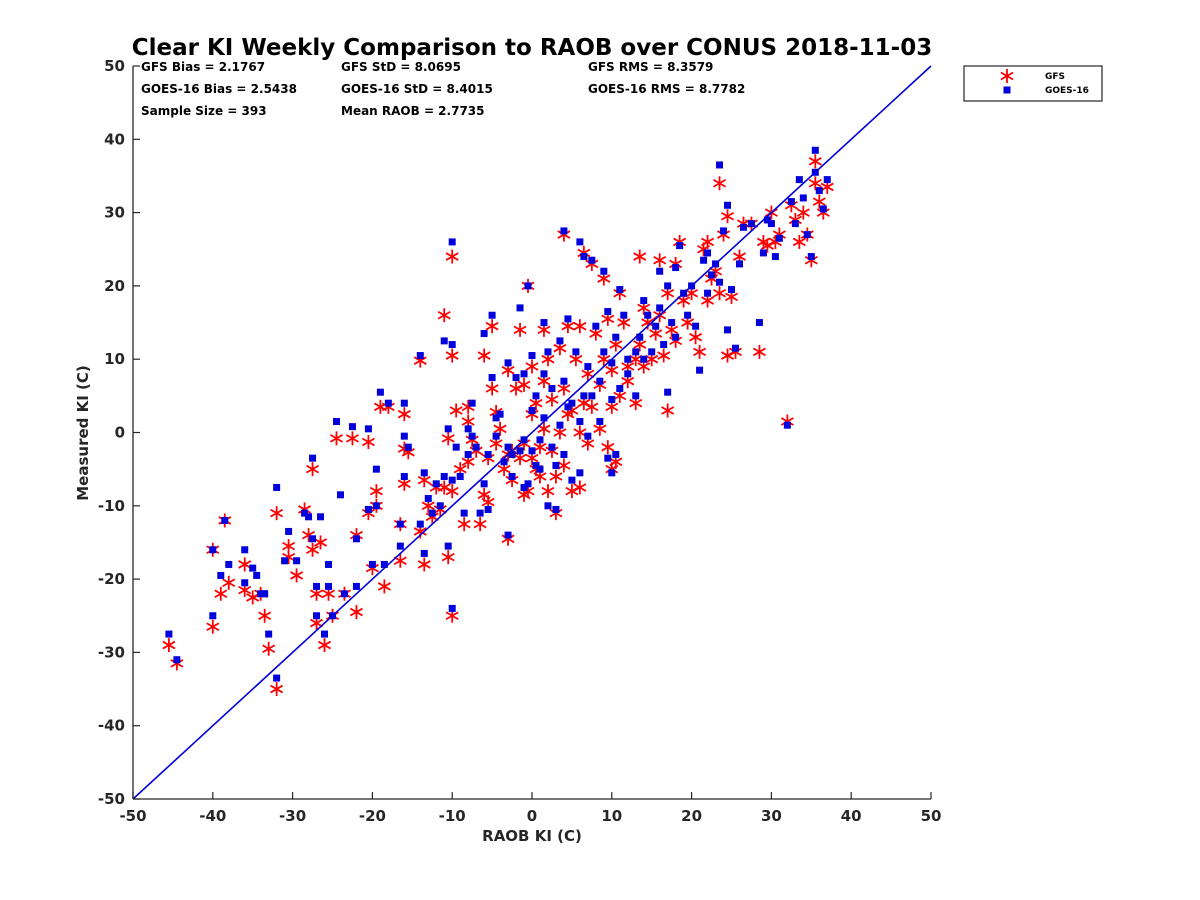  Describe the element at coordinates (417, 89) in the screenshot. I see `stat-goes-std: GOES-16 StD = 8.4015` at that location.